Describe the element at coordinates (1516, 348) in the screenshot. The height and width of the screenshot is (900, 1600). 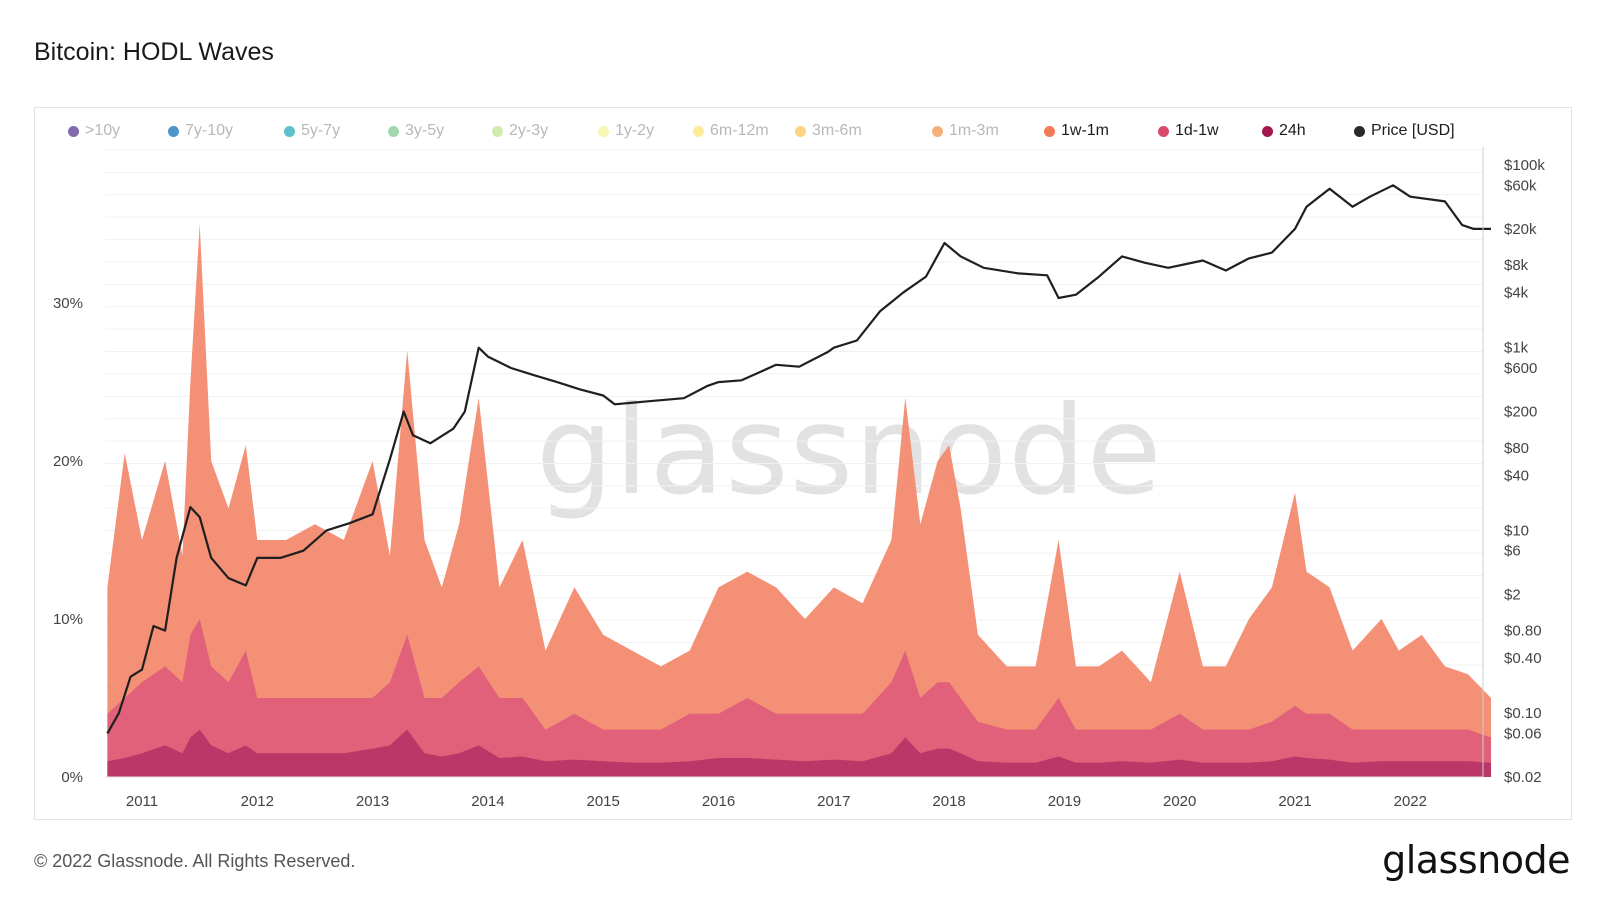
I see `y-right-tick-label: $1k` at that location.